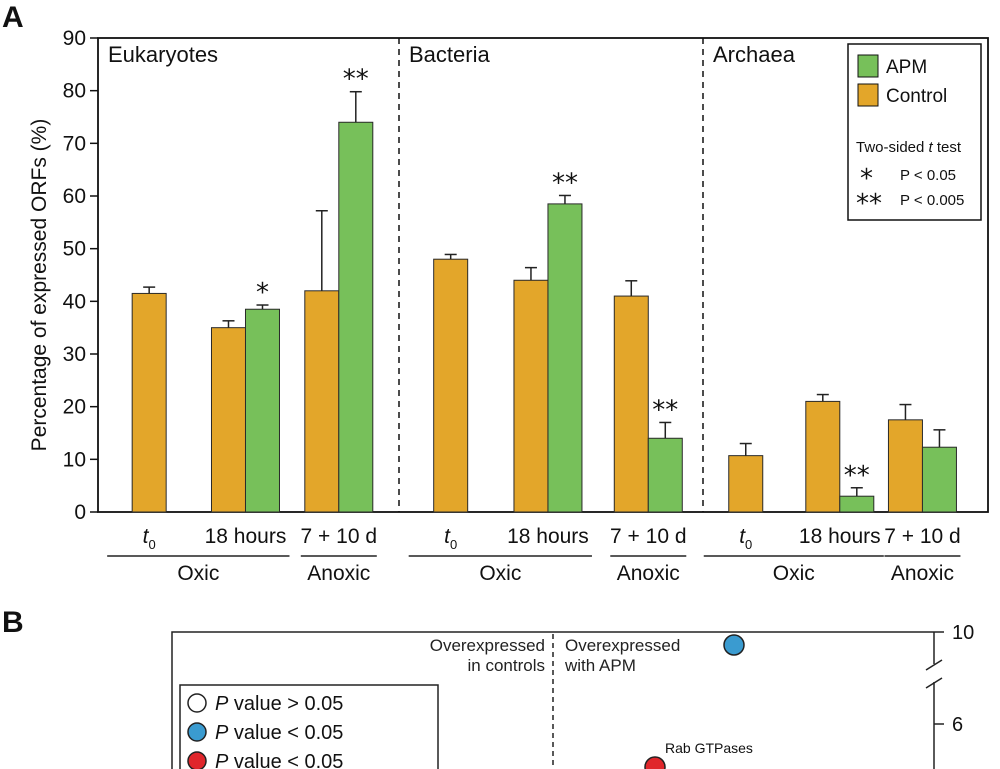 The width and height of the screenshot is (1000, 769). Describe the element at coordinates (197, 760) in the screenshot. I see `legend-red-circle` at that location.